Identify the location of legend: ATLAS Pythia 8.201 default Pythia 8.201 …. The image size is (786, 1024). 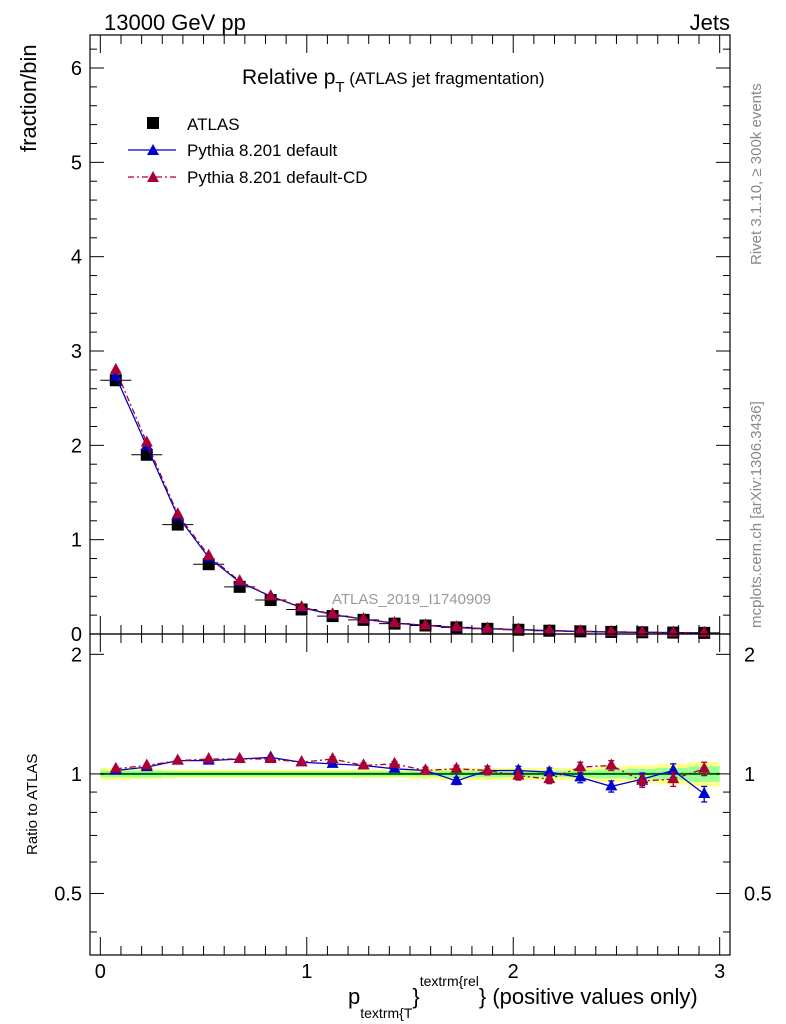
(248, 151).